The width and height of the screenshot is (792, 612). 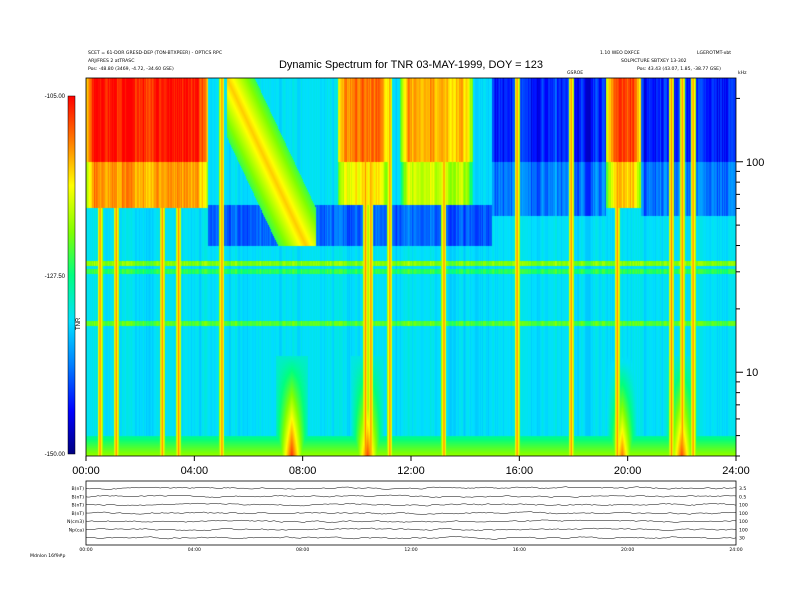 What do you see at coordinates (742, 539) in the screenshot?
I see `trace-right-label: 30` at bounding box center [742, 539].